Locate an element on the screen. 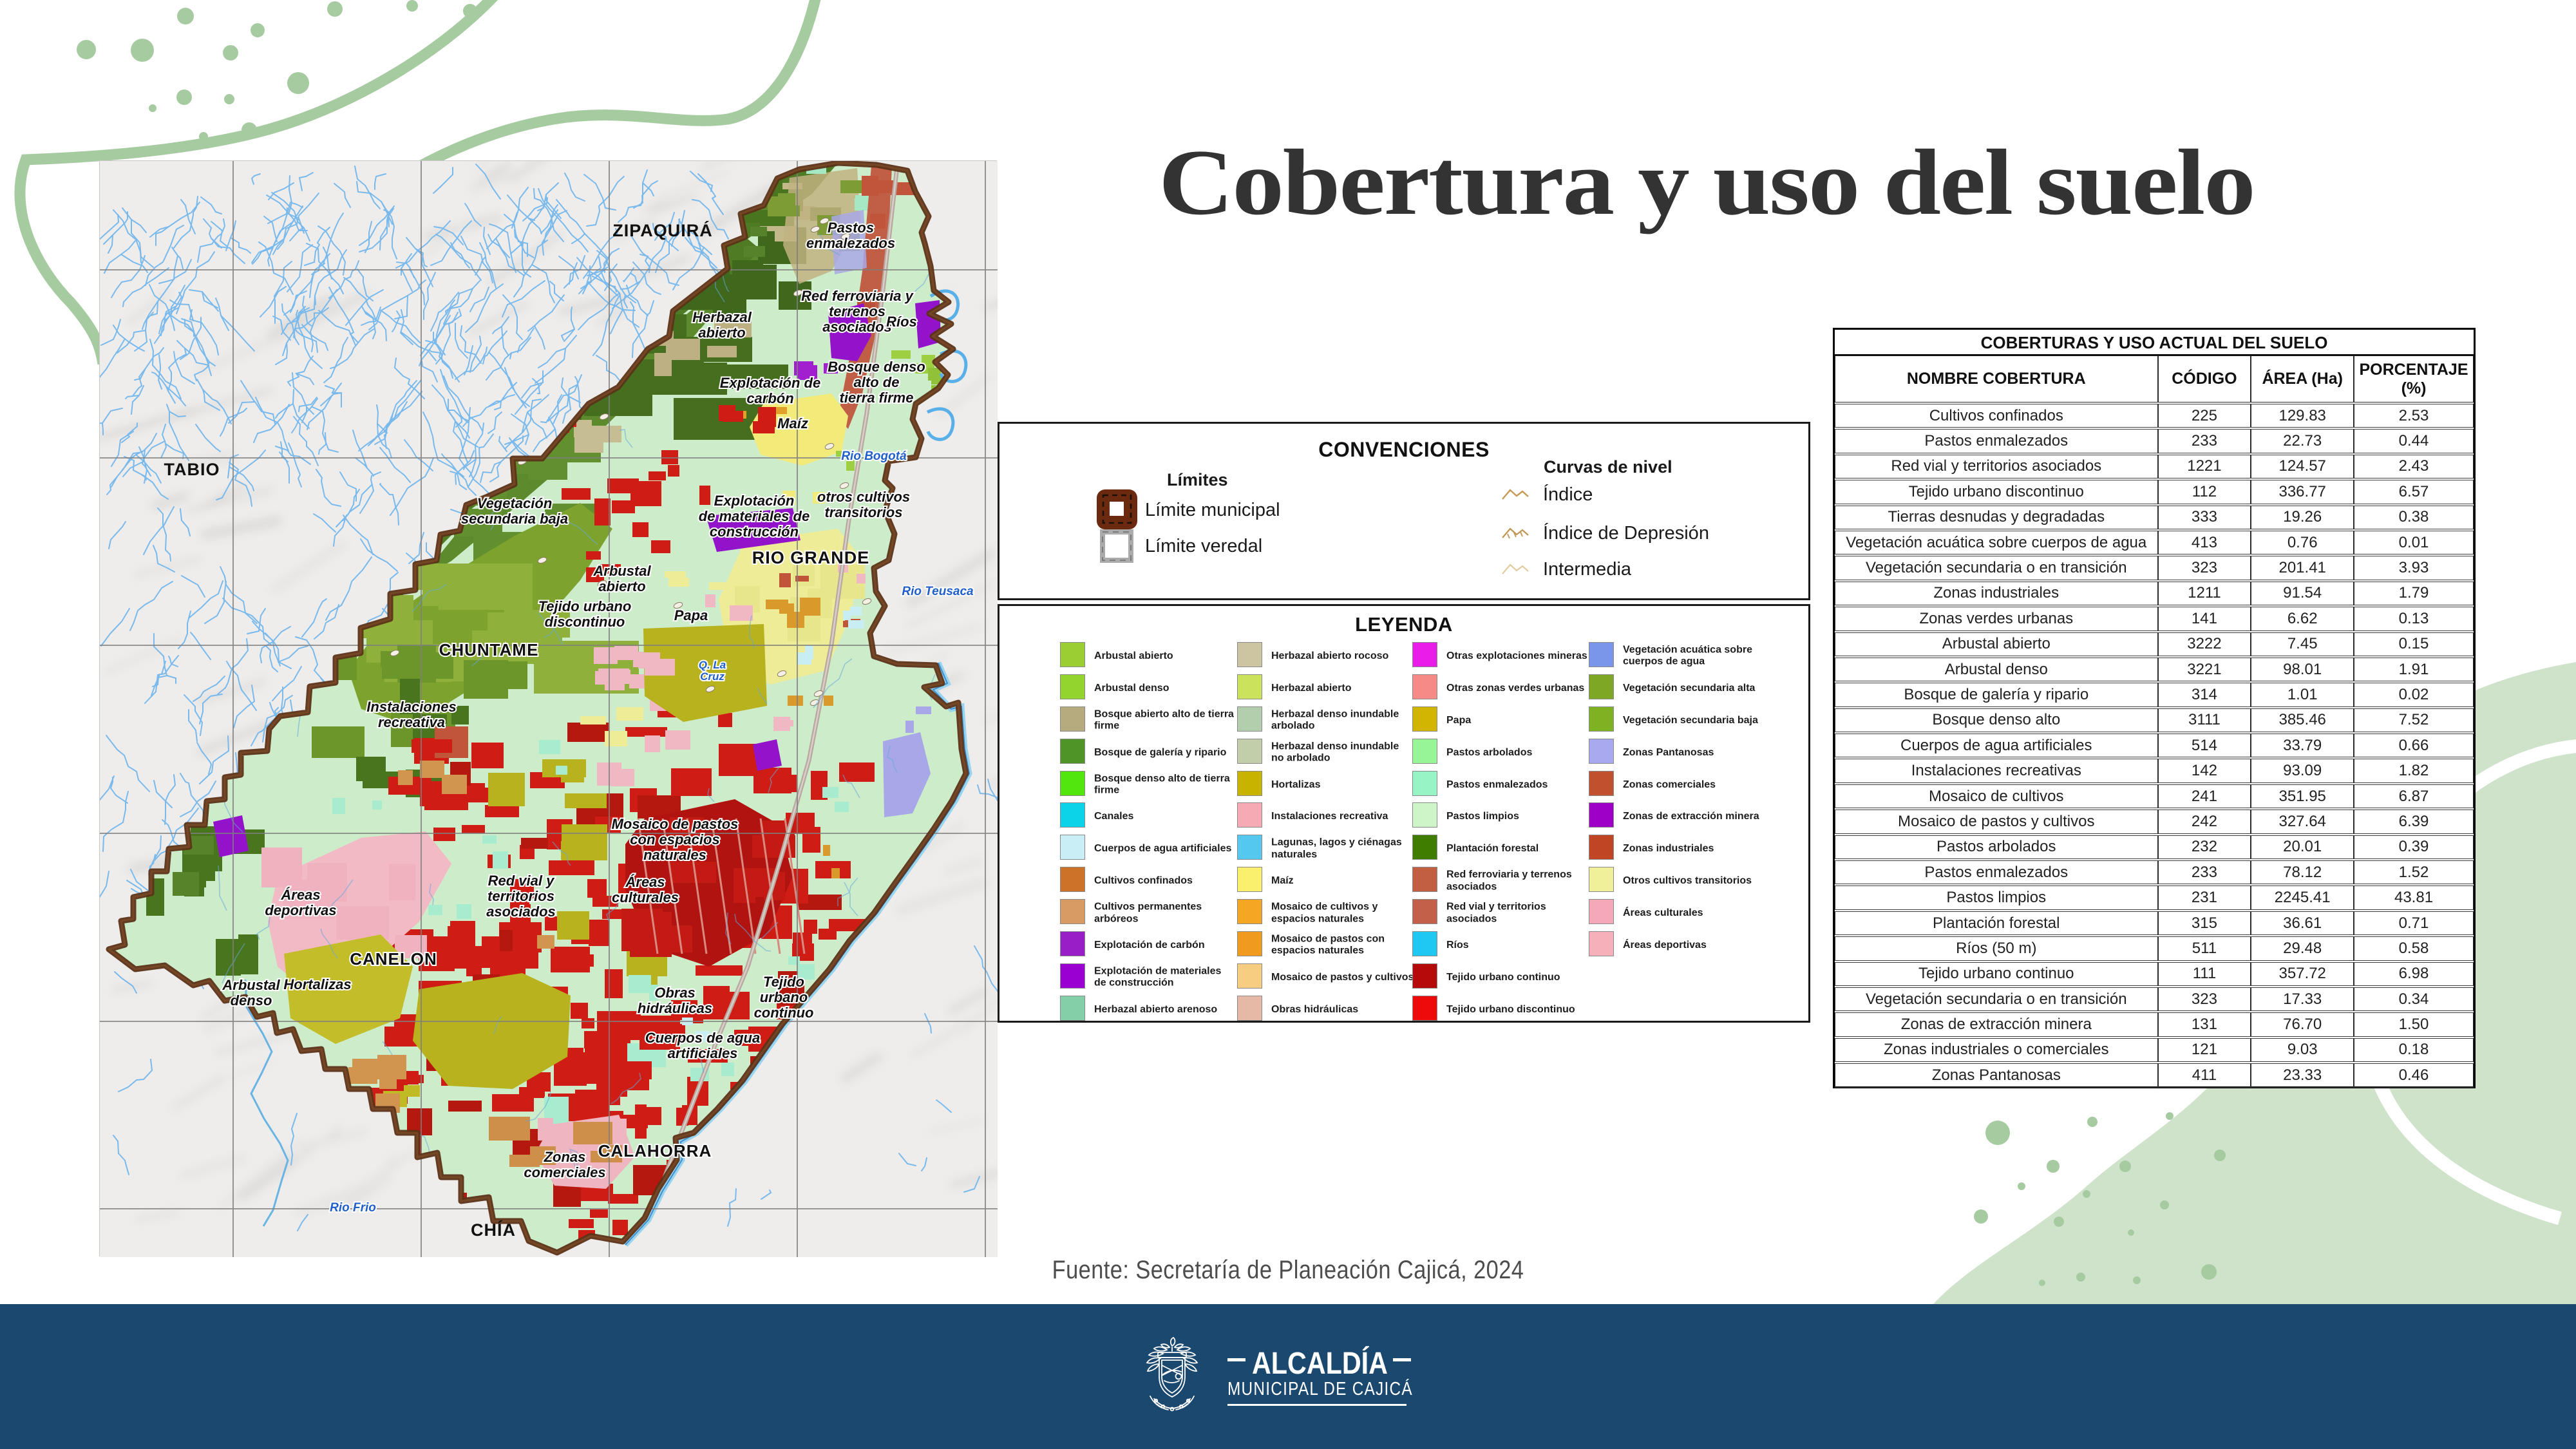 The width and height of the screenshot is (2576, 1449). svg-text: CALAHORRA is located at coordinates (655, 1150).